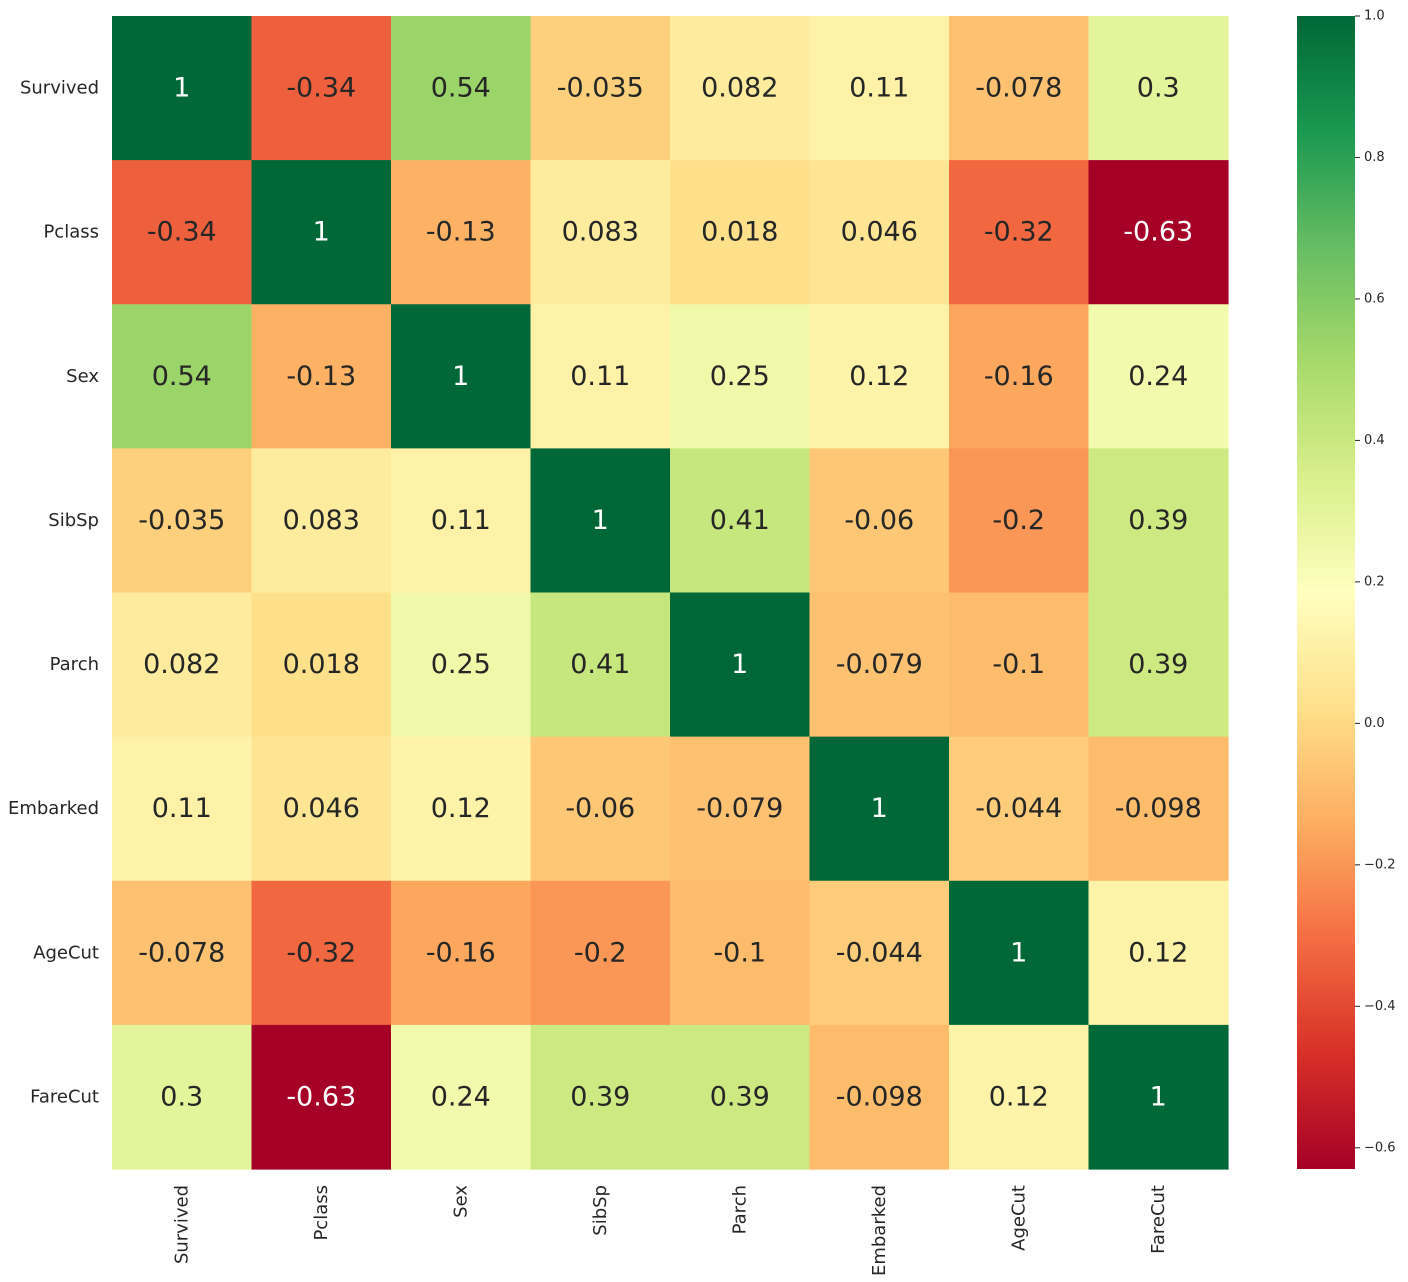 The width and height of the screenshot is (1408, 1282). What do you see at coordinates (182, 88) in the screenshot?
I see `heatmap-cell-survived-survived` at bounding box center [182, 88].